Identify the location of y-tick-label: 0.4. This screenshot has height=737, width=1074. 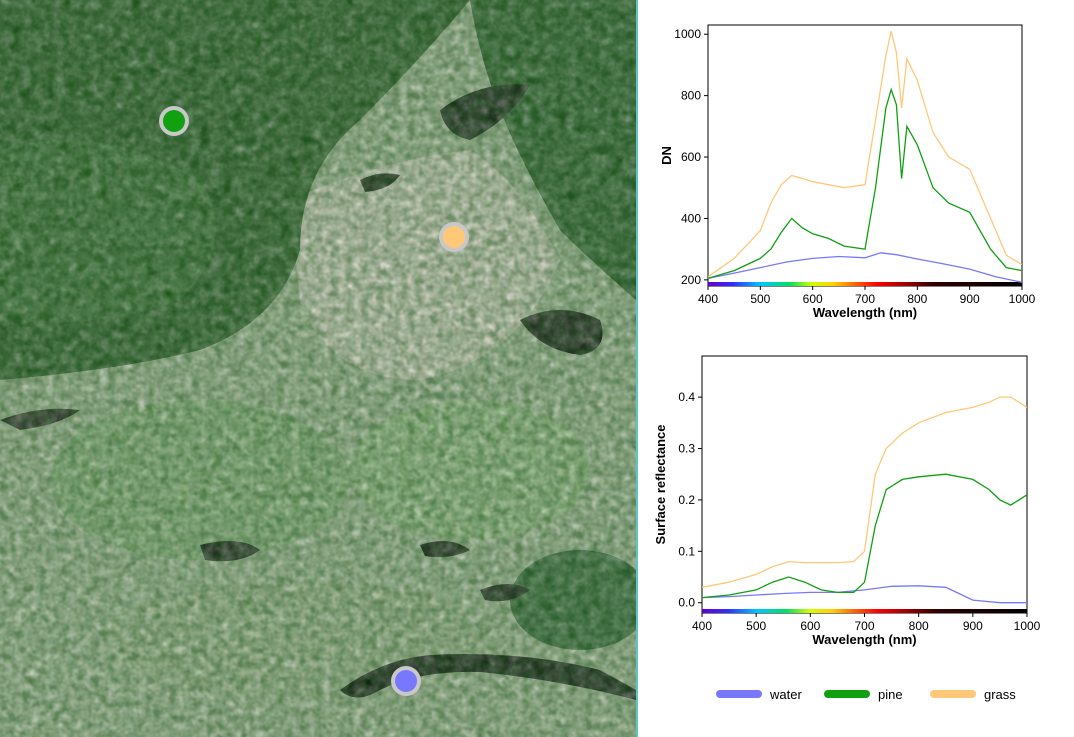
(686, 397).